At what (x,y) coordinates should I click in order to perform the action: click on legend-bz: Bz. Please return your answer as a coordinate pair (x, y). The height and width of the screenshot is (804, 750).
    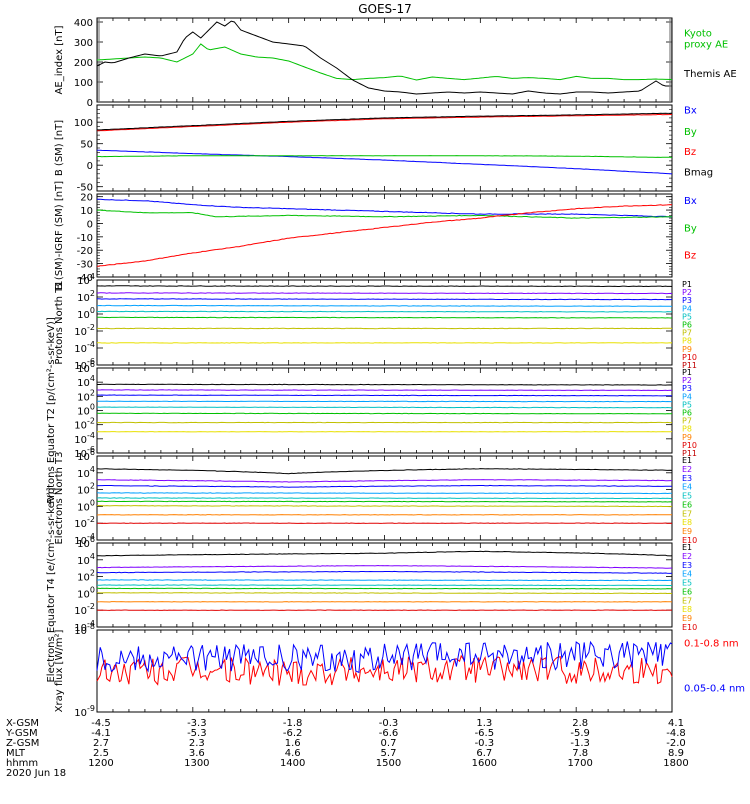
    Looking at the image, I should click on (690, 152).